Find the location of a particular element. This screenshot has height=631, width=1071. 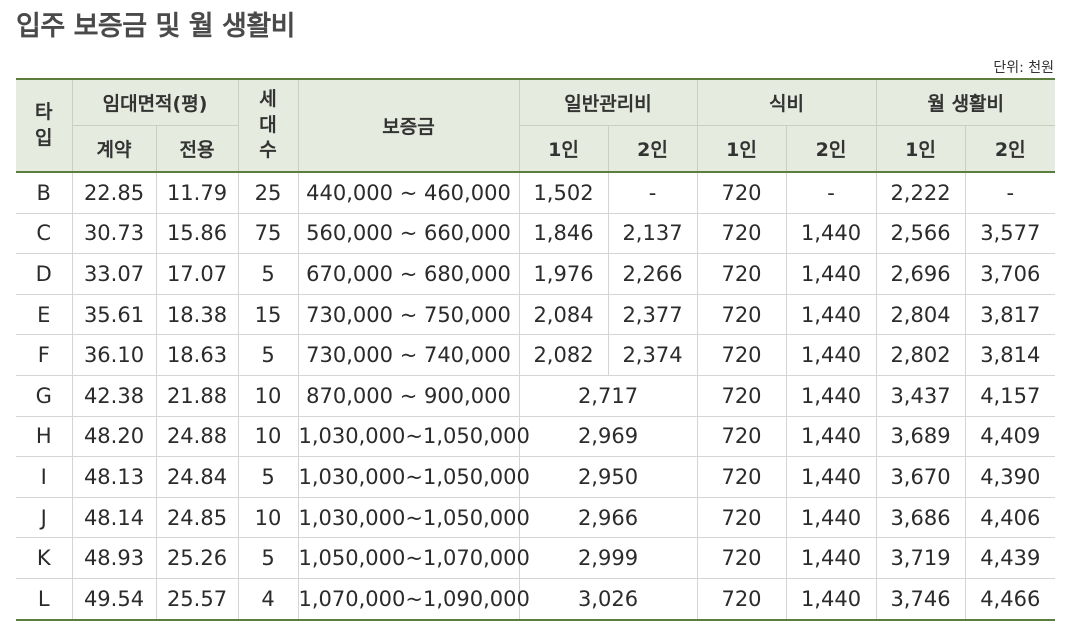

cell-living-one: 2,222 is located at coordinates (920, 192).